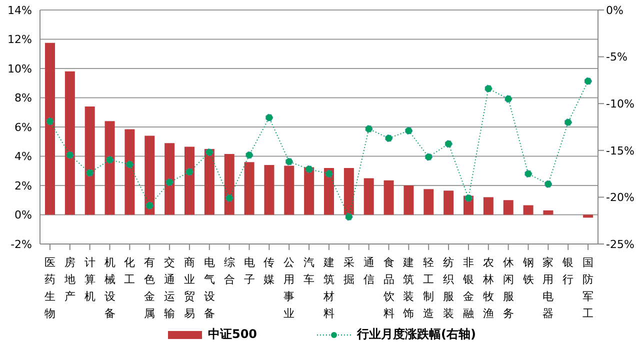 The height and width of the screenshot is (343, 644). What do you see at coordinates (20, 39) in the screenshot?
I see `y-tick-label: 12%` at bounding box center [20, 39].